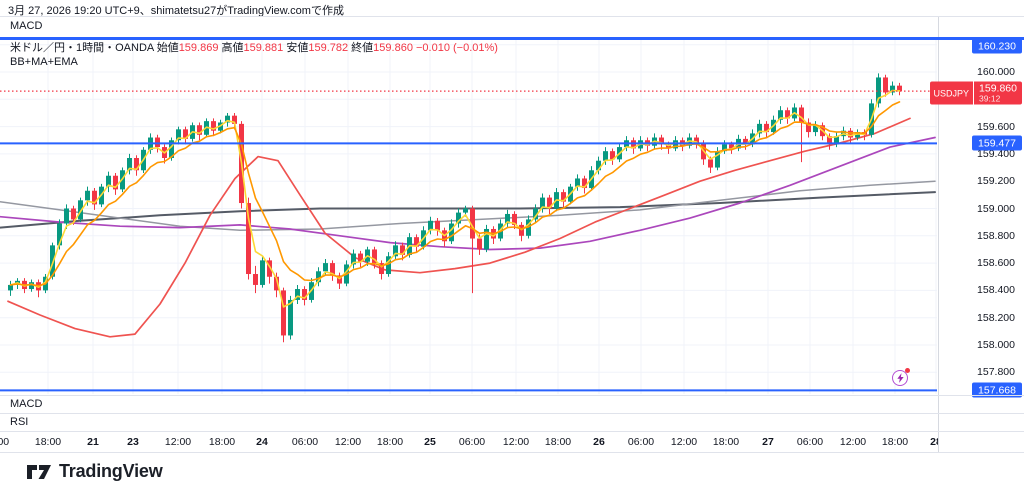 The image size is (1024, 498). Describe the element at coordinates (262, 442) in the screenshot. I see `time-tick: 24` at that location.